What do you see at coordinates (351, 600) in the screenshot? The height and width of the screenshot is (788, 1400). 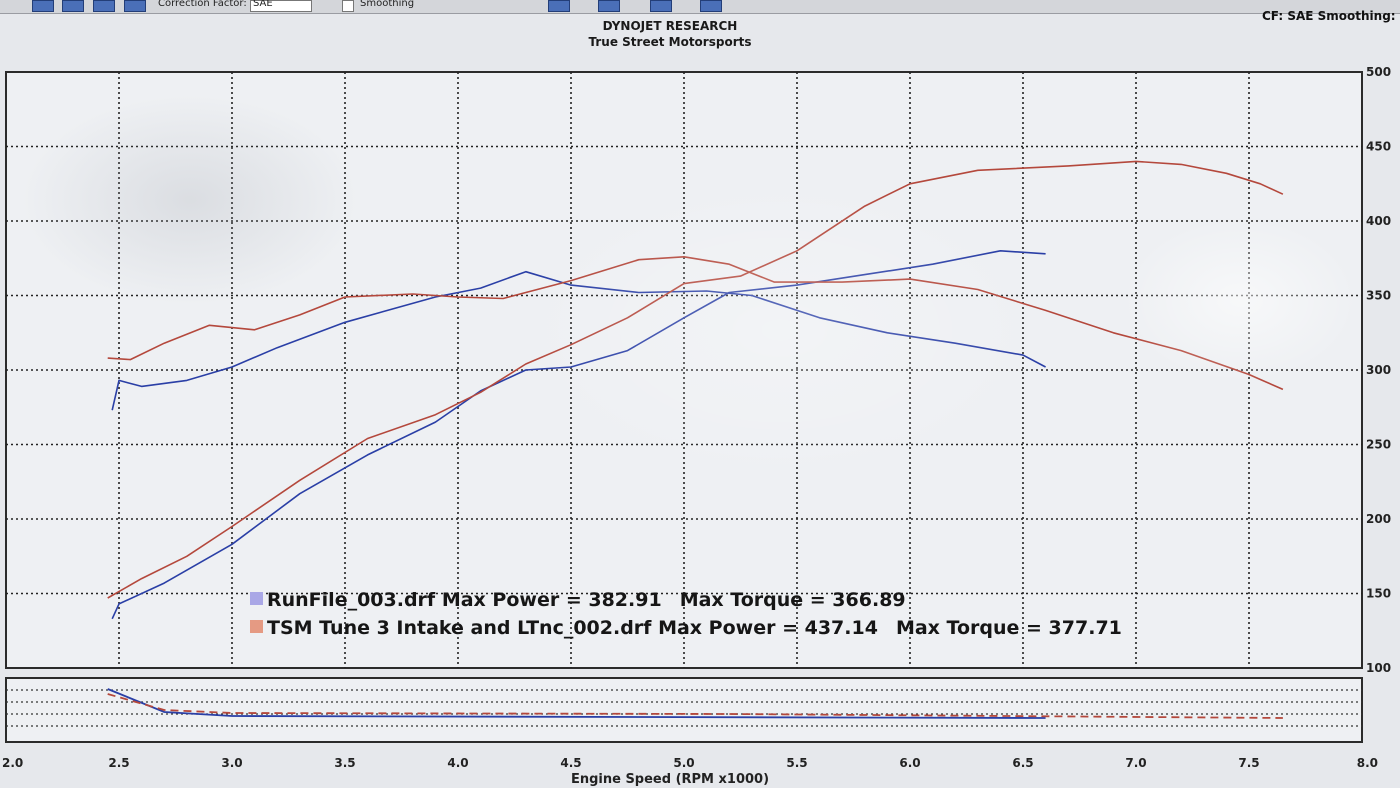 I see `legend-file-run1: RunFile_003.drf` at bounding box center [351, 600].